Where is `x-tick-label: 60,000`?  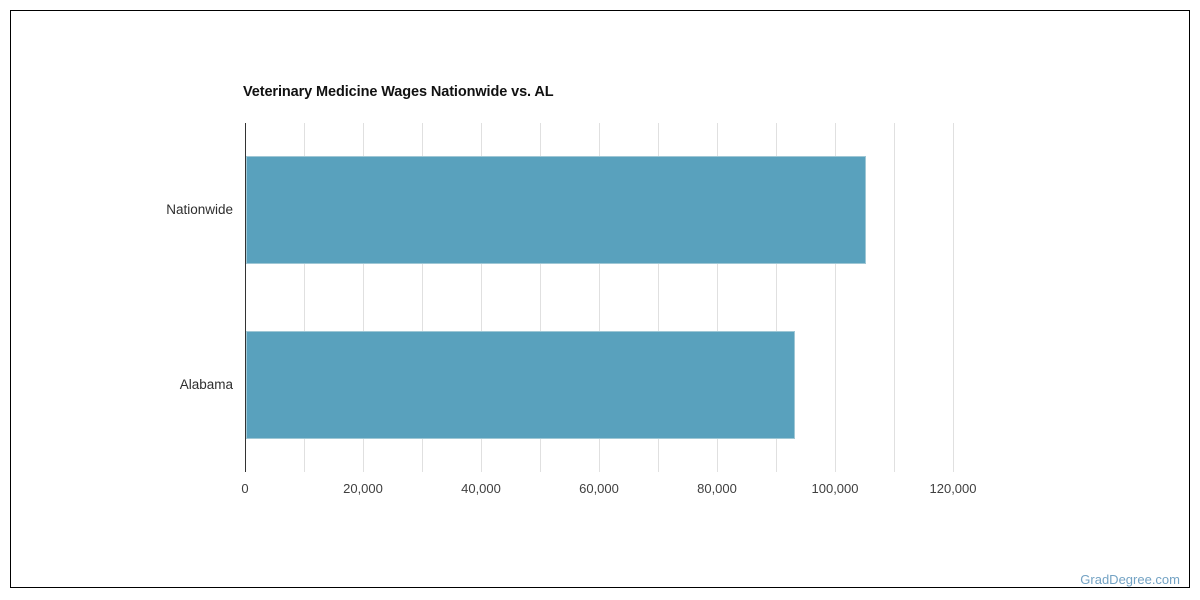 x-tick-label: 60,000 is located at coordinates (599, 488).